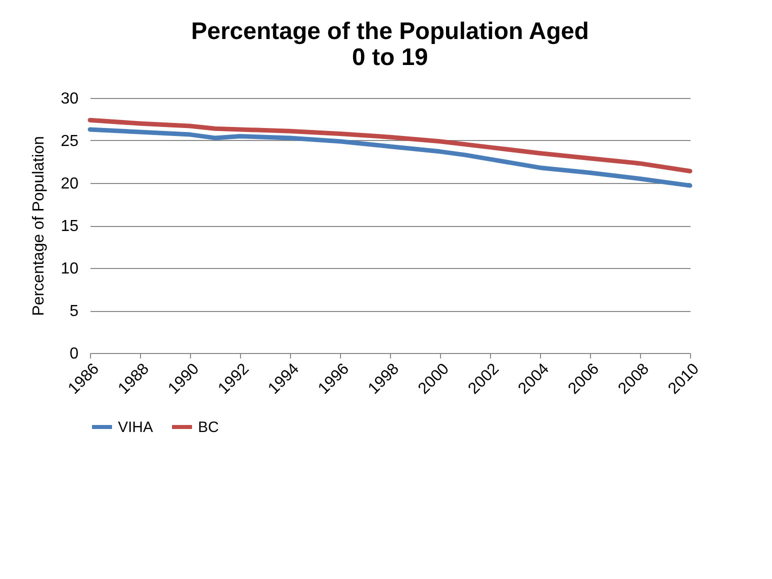  What do you see at coordinates (69, 141) in the screenshot?
I see `y-tick-label: 25` at bounding box center [69, 141].